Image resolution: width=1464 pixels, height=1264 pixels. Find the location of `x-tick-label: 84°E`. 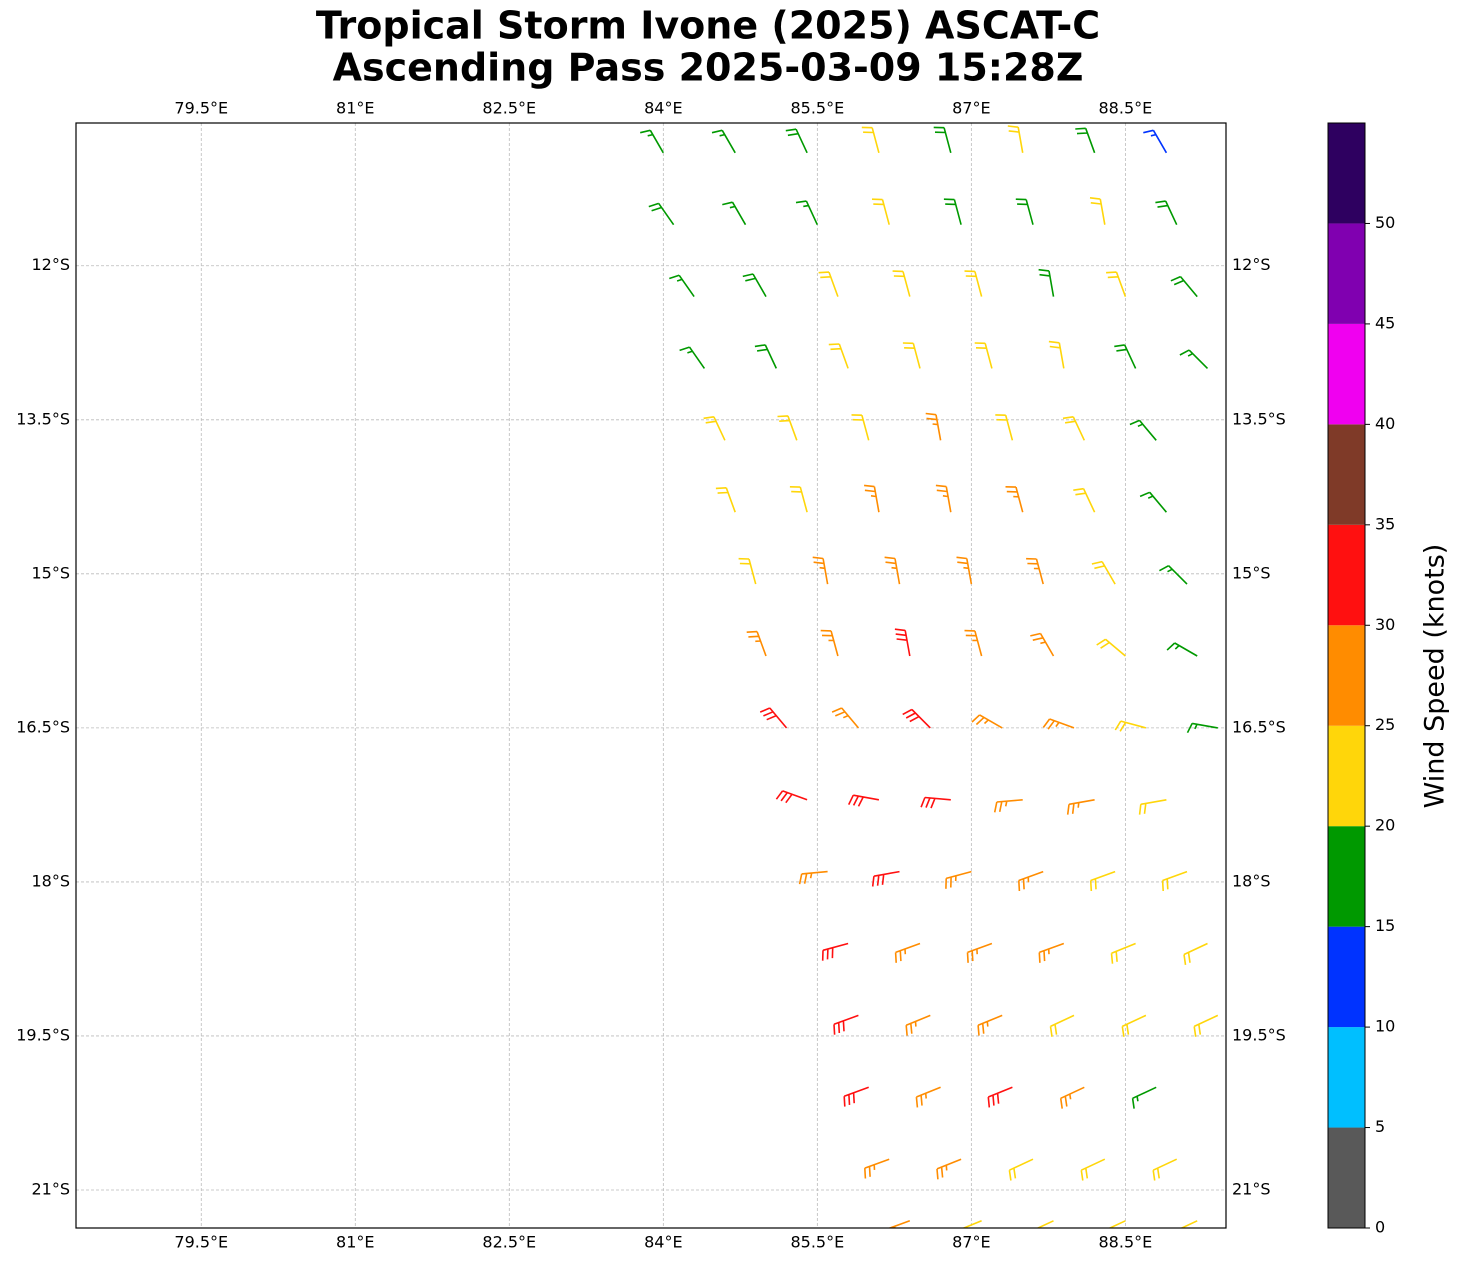

x-tick-label: 84°E is located at coordinates (663, 108).